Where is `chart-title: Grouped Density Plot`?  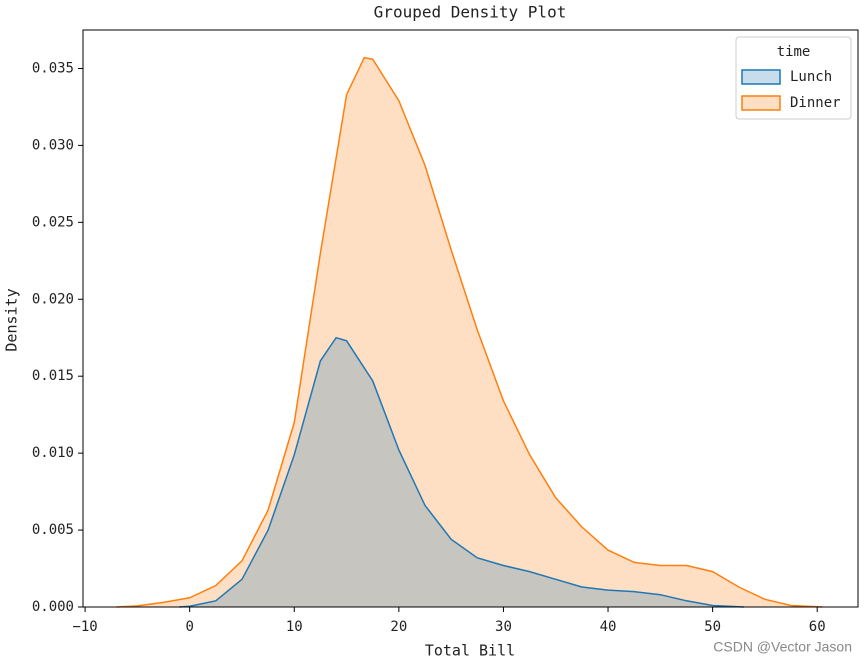 chart-title: Grouped Density Plot is located at coordinates (470, 12).